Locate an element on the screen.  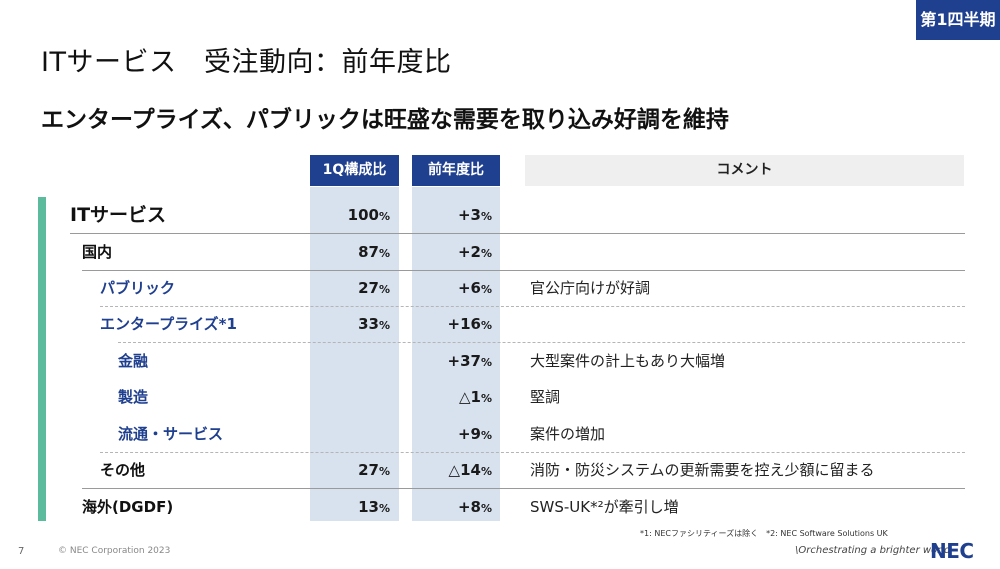
row-label: ITサービス is located at coordinates (118, 215).